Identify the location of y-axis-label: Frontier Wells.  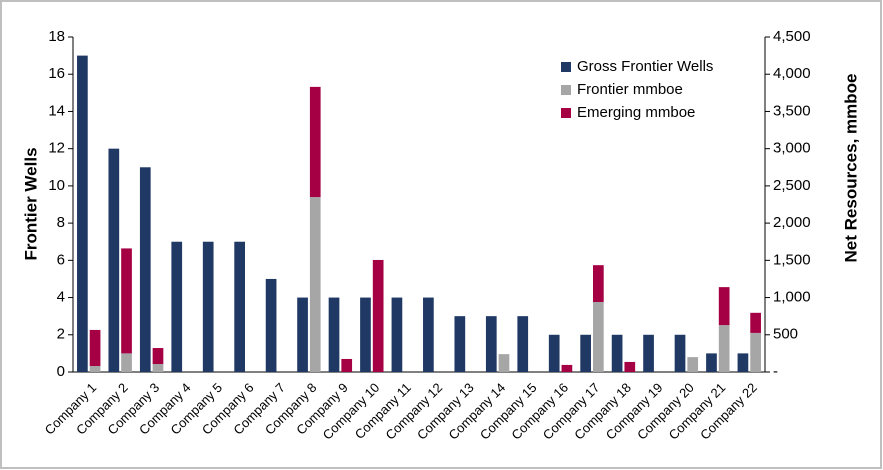
(30, 203).